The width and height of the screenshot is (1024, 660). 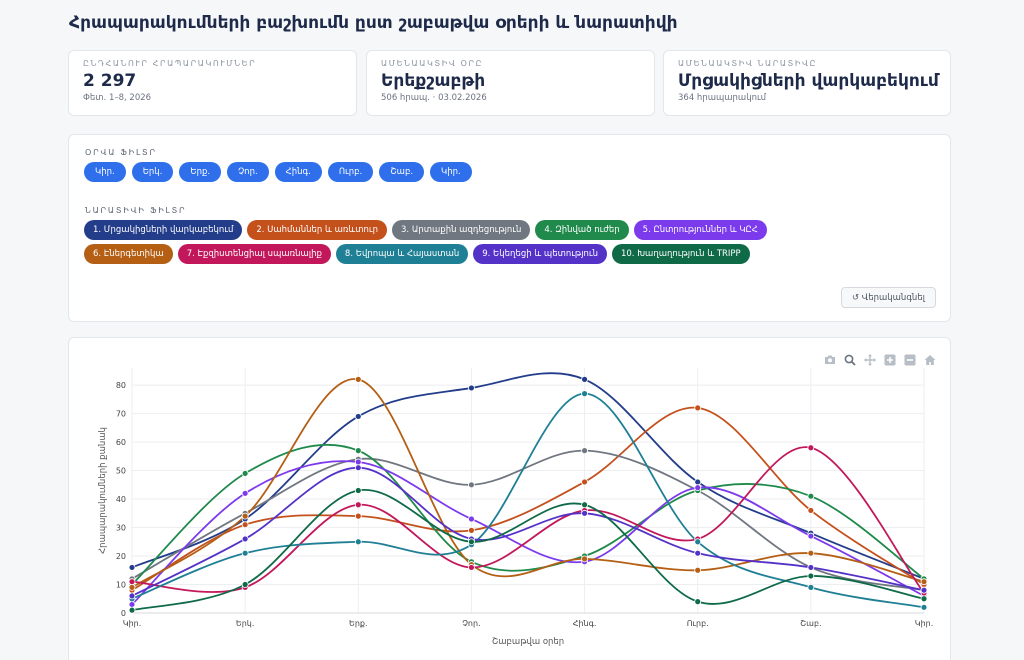 I want to click on narrative-pill-6: 6. Էներգետիկա, so click(x=128, y=254).